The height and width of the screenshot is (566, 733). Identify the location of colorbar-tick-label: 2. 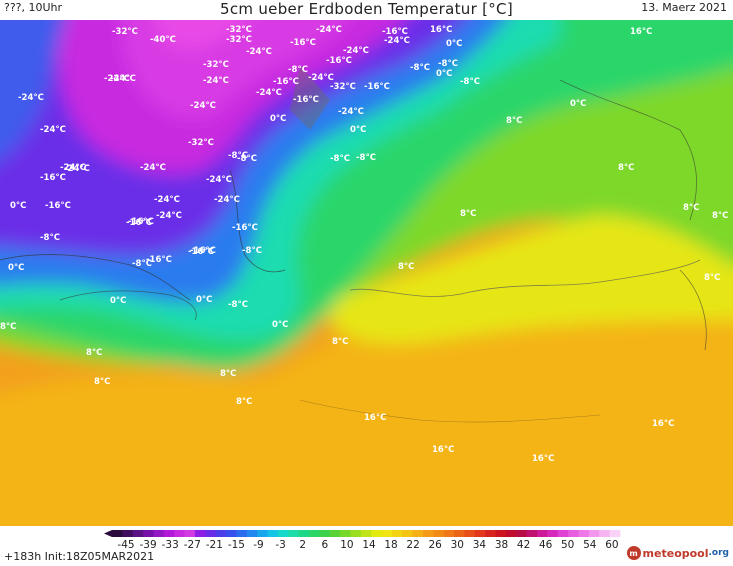
(302, 544).